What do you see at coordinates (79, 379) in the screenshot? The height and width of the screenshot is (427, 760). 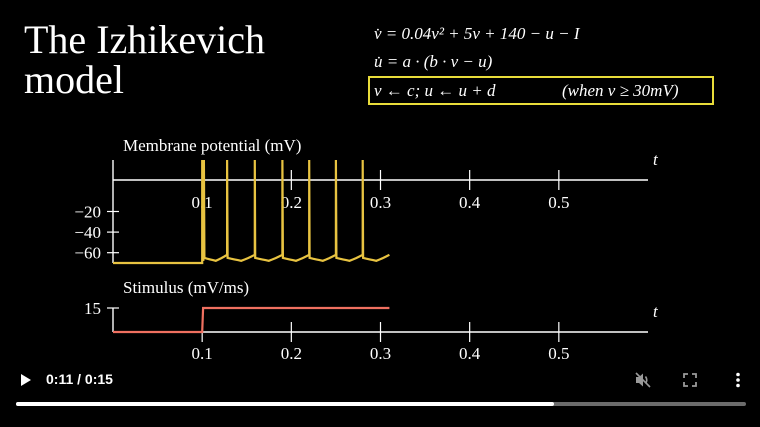 I see `time-display: 0:11 / 0:15` at bounding box center [79, 379].